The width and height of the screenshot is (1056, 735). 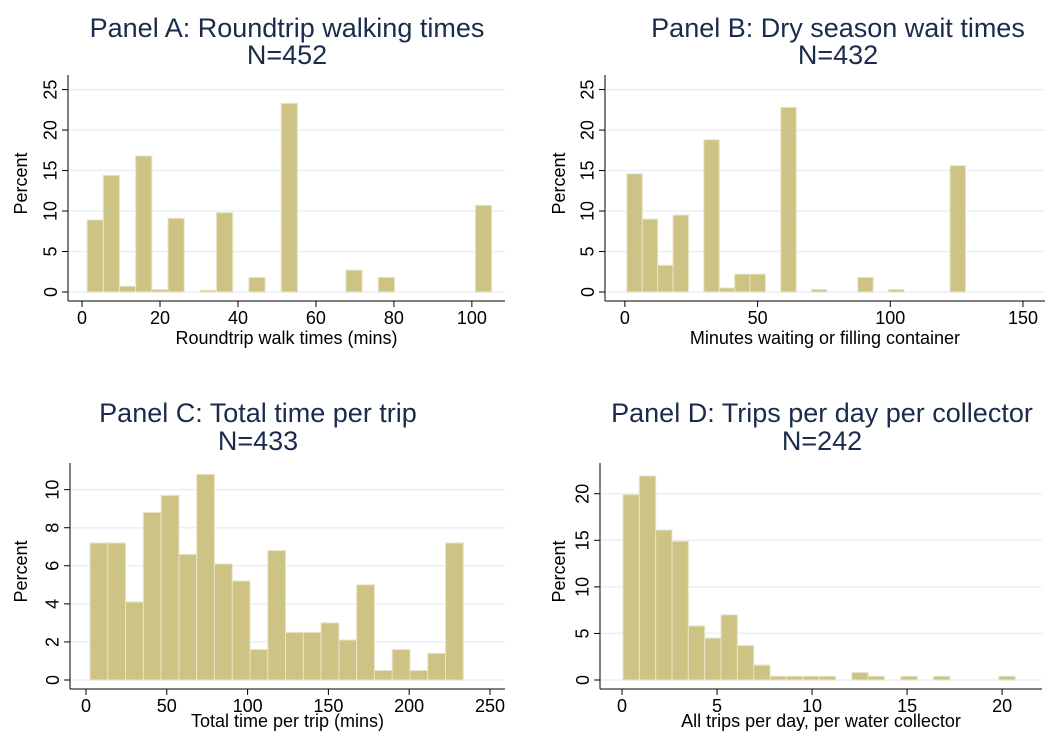 I want to click on panel-subtitle: N=432, so click(x=838, y=55).